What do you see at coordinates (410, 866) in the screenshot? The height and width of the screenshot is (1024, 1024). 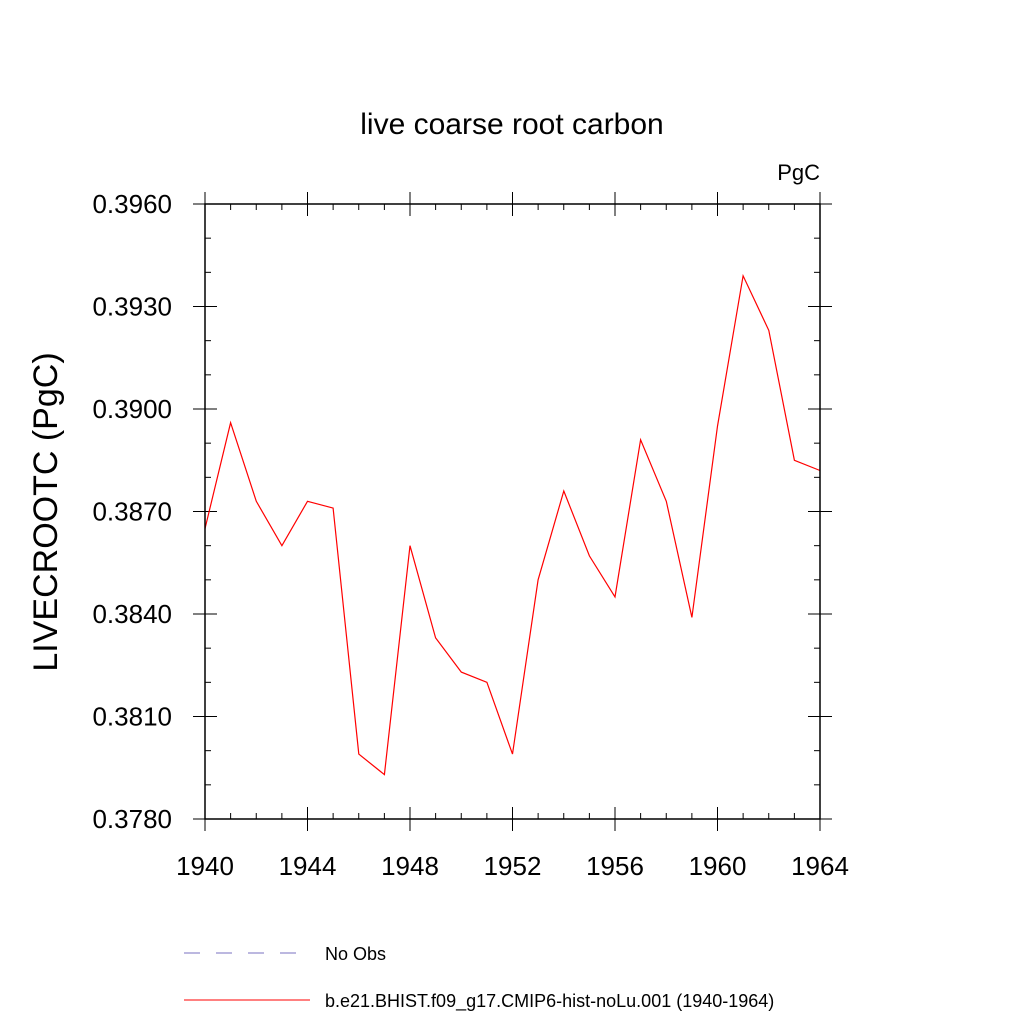 I see `x-tick-label: 1948` at bounding box center [410, 866].